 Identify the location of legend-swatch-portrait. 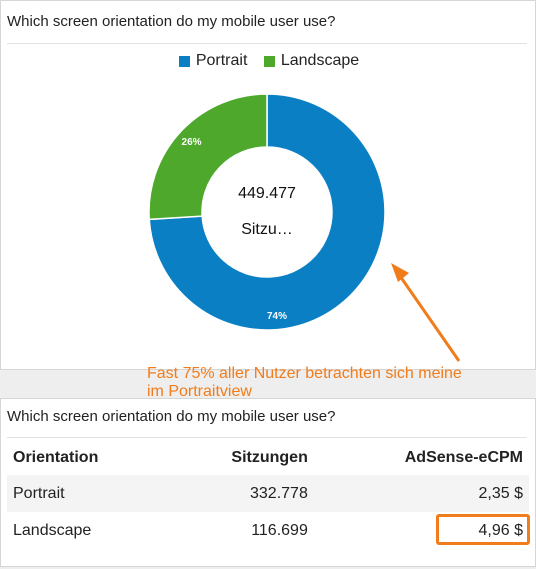
(184, 61).